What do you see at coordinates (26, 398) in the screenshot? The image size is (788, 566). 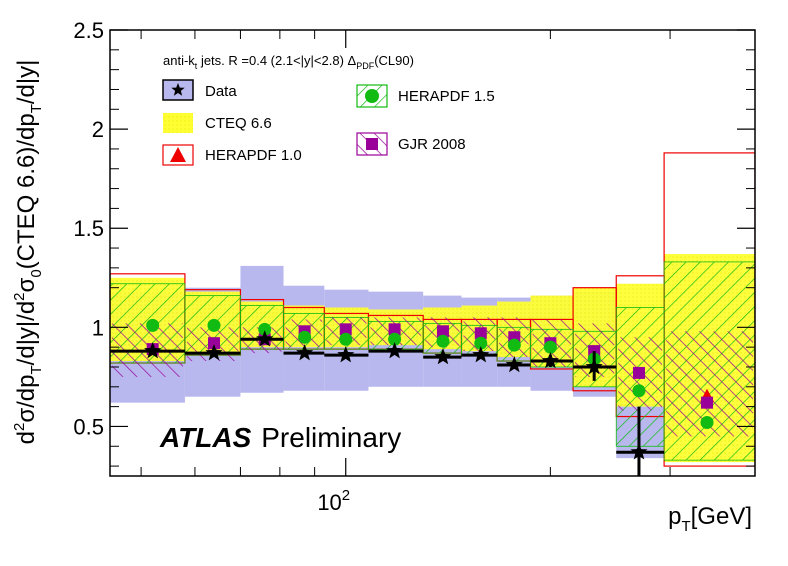 I see `y-axis-title-sigma1: σ/dp` at bounding box center [26, 398].